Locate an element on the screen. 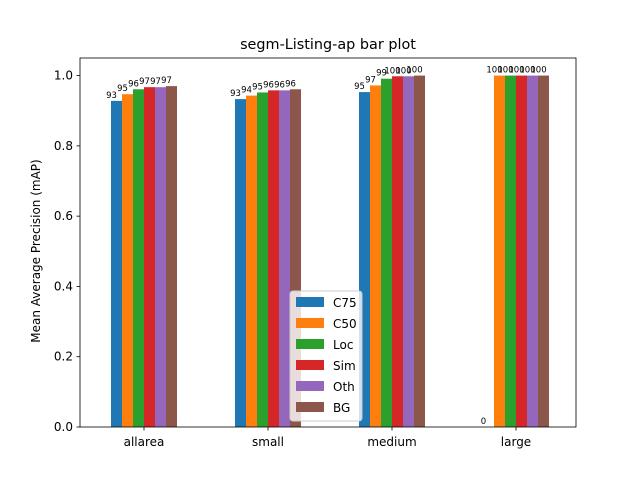 Image resolution: width=640 pixels, height=480 pixels. y-tick-label: 0.2 is located at coordinates (63, 357).